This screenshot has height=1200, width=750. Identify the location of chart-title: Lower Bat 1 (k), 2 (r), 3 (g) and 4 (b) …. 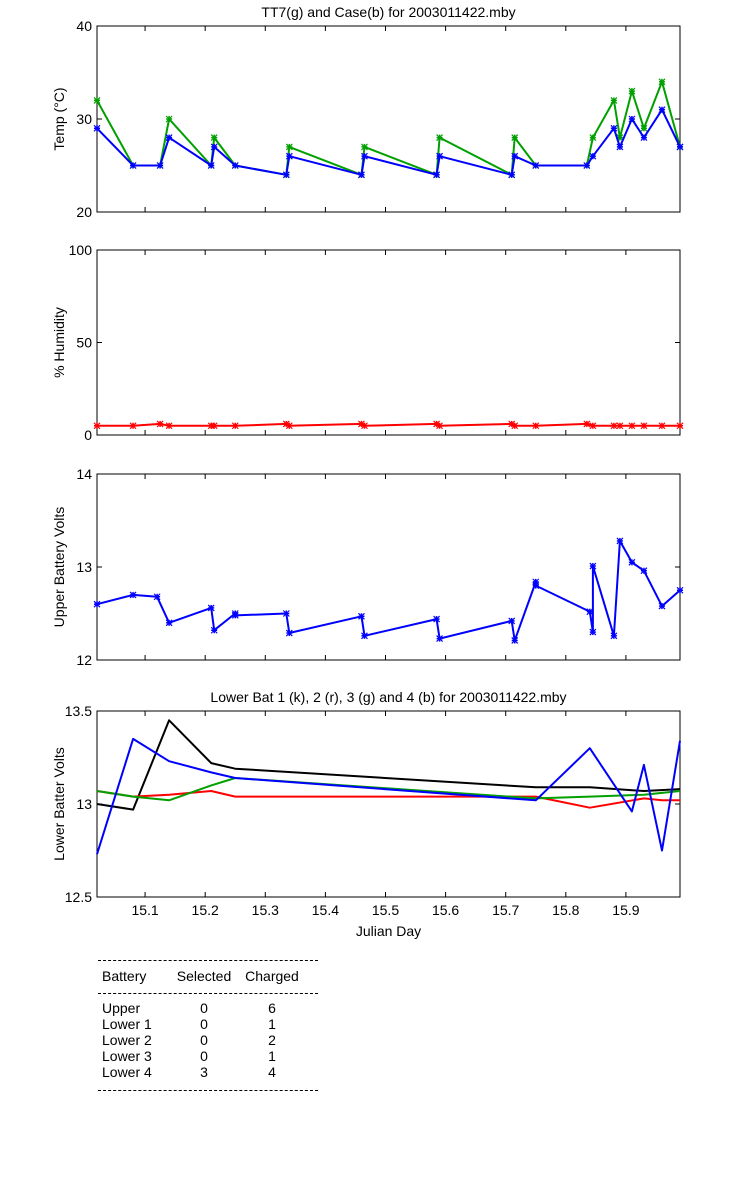
(388, 697).